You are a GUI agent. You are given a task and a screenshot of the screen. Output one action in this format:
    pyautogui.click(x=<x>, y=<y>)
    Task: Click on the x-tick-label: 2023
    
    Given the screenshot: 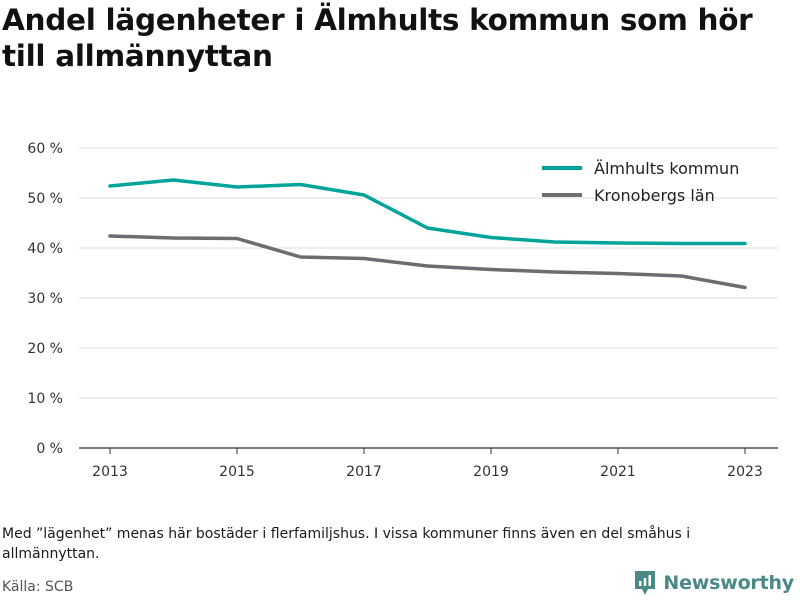 What is the action you would take?
    pyautogui.click(x=745, y=472)
    